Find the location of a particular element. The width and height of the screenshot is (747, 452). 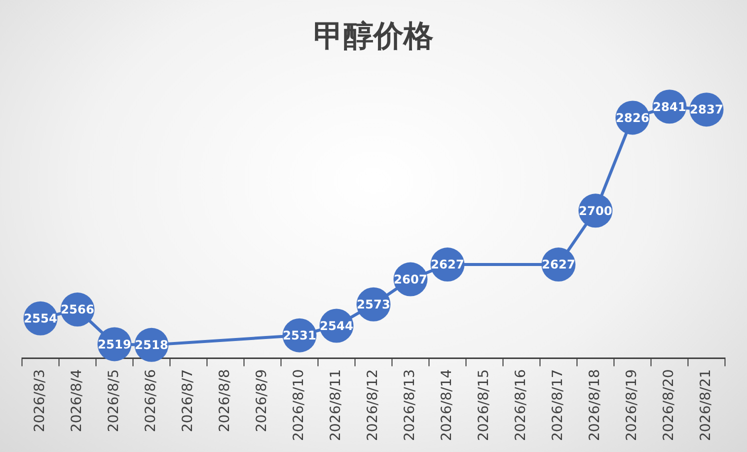

x-tick-label: 2026/8/18 is located at coordinates (595, 405).